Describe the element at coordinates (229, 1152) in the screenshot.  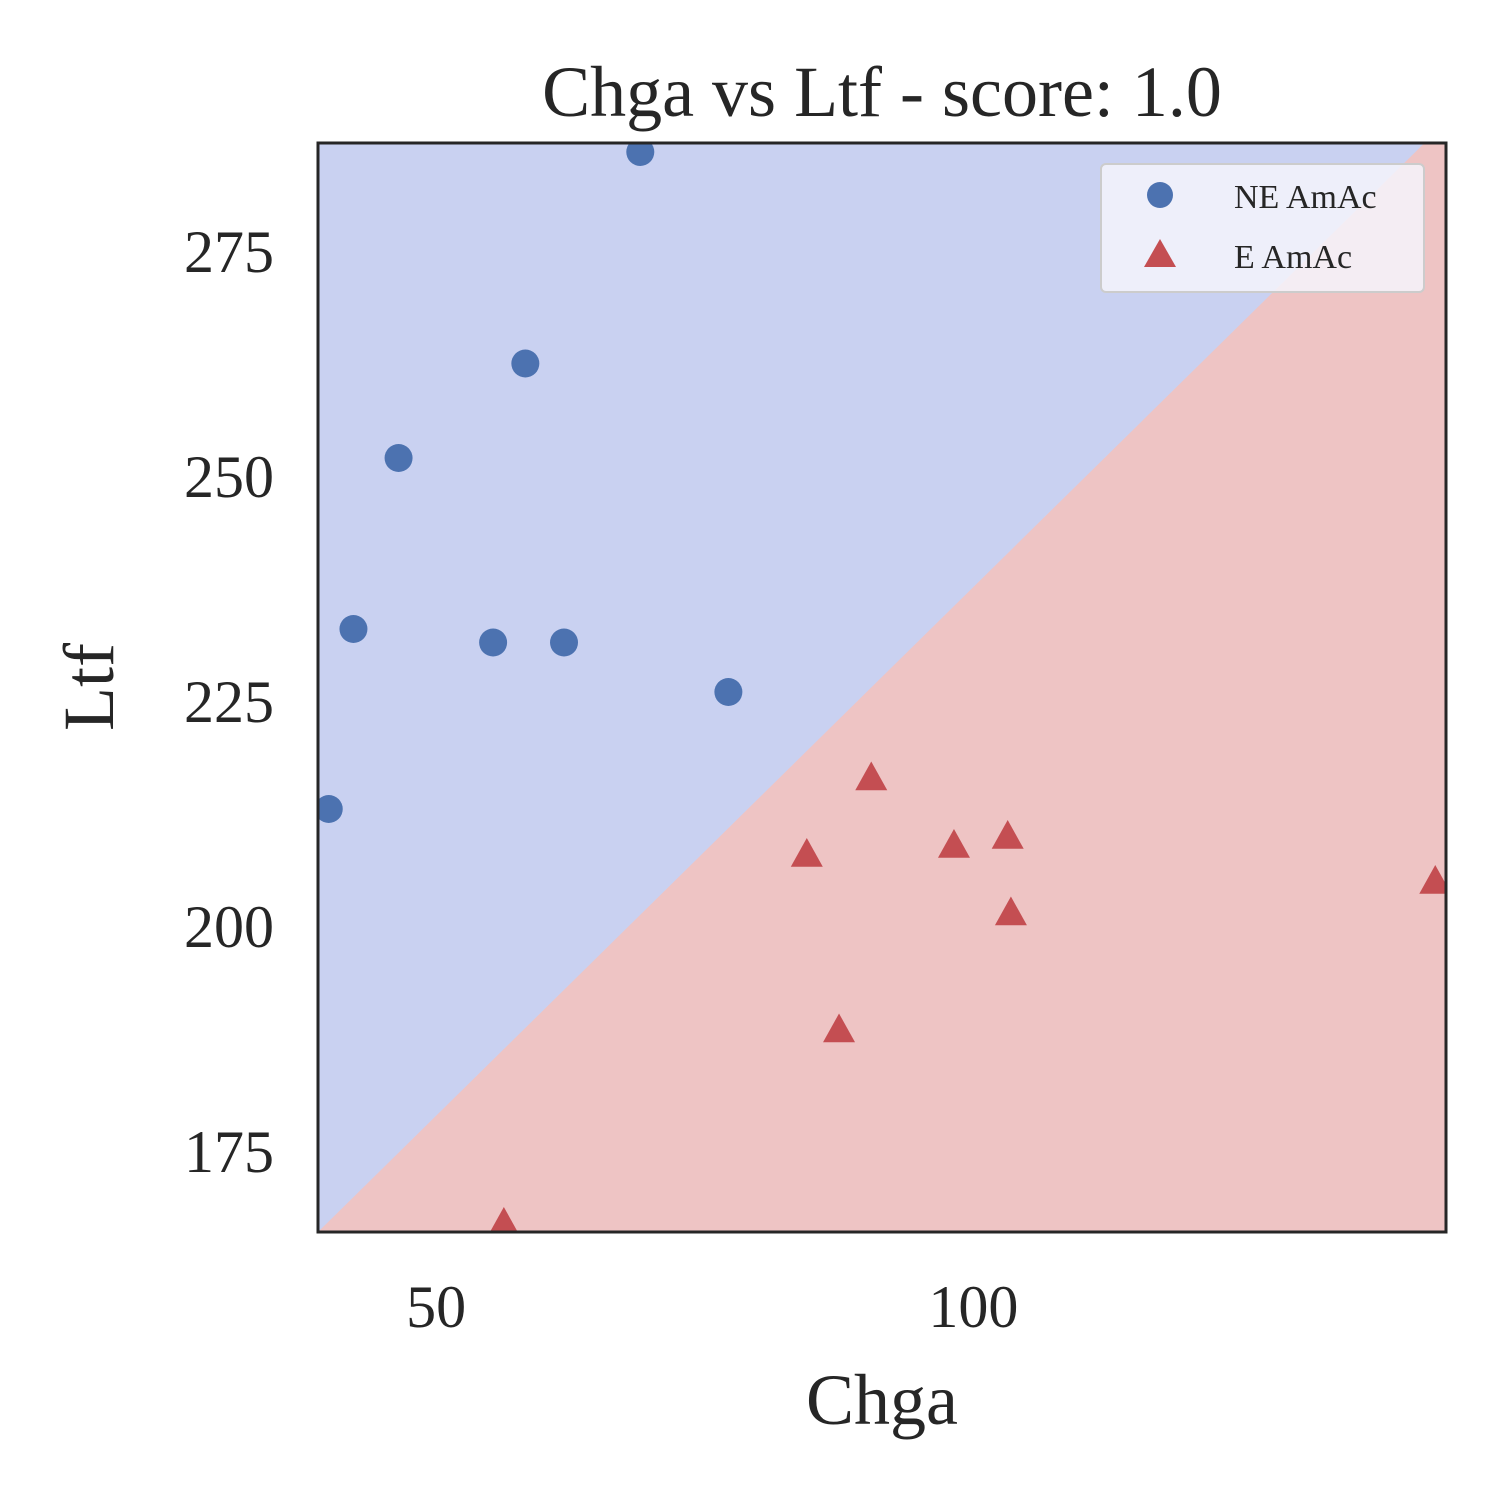
I see `y-tick-label-175: 175` at that location.